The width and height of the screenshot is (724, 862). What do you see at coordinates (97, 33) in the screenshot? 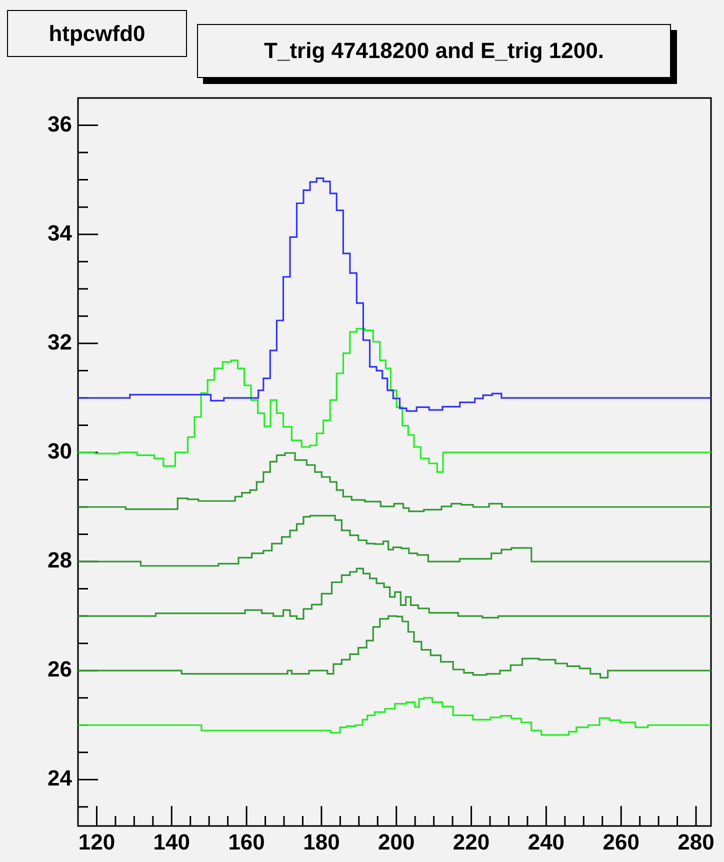
I see `text: htpcwfd0` at bounding box center [97, 33].